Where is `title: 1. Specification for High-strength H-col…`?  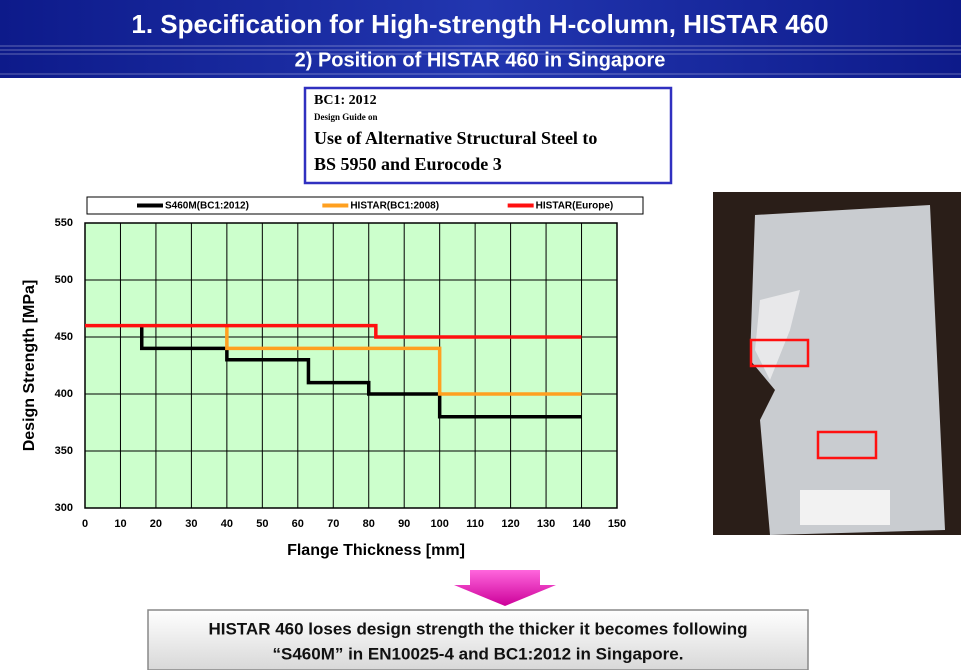 title: 1. Specification for High-strength H-col… is located at coordinates (479, 24).